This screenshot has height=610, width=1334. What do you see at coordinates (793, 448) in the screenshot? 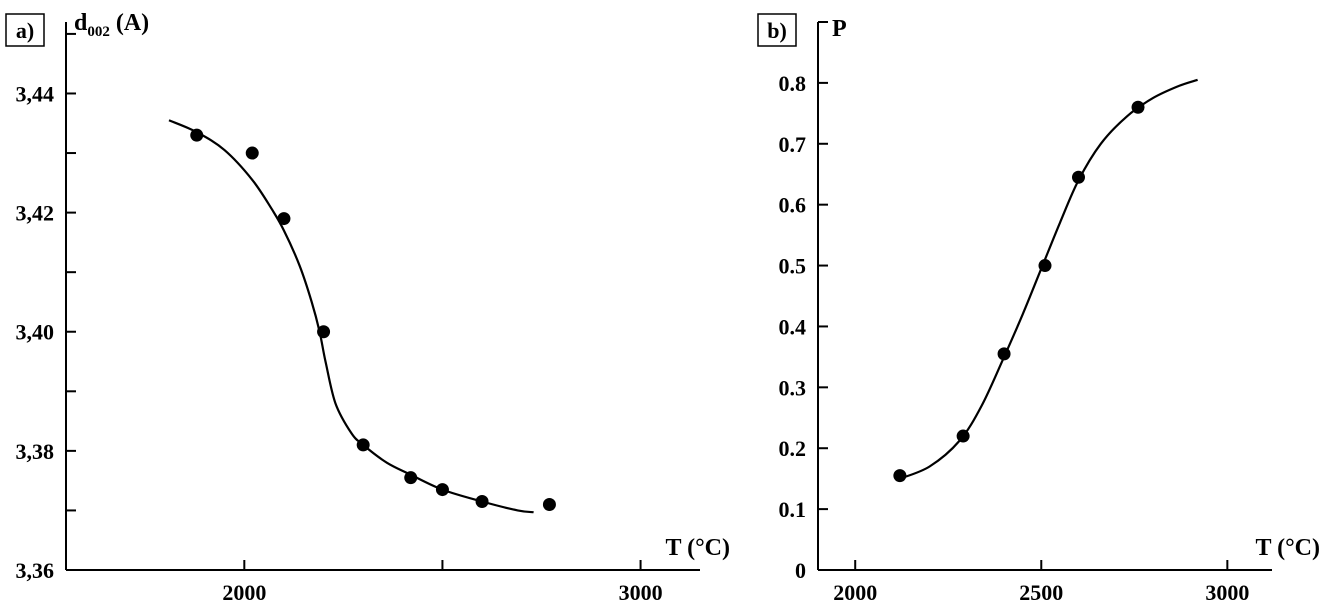
I see `y-tick-label: 0.2` at bounding box center [793, 448].